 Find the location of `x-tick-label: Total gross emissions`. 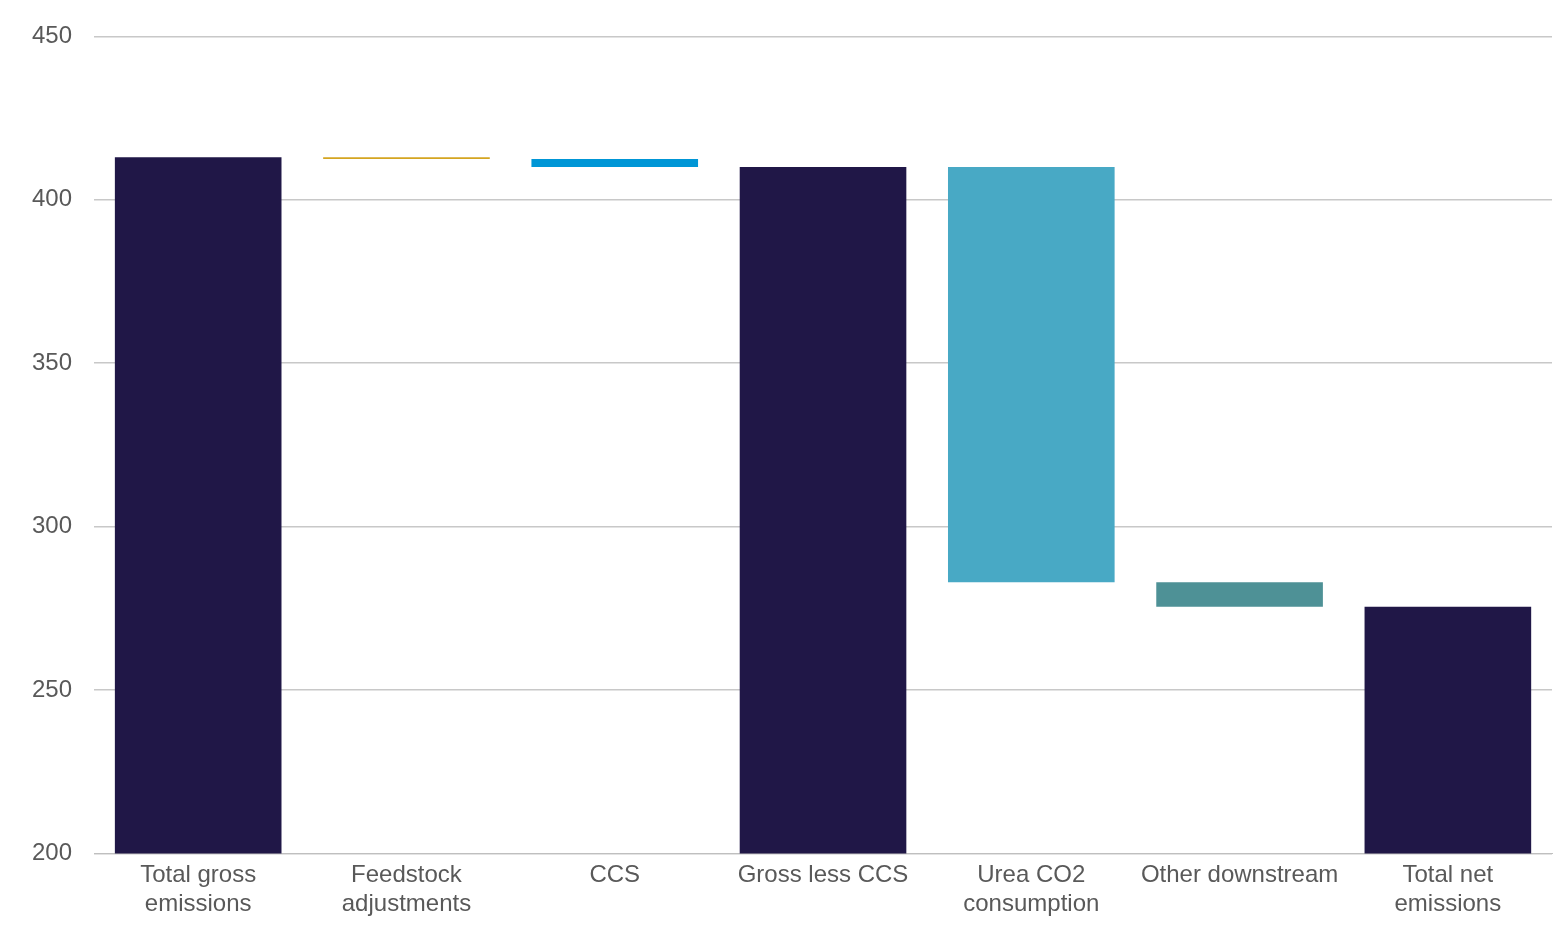

x-tick-label: Total gross emissions is located at coordinates (198, 888).